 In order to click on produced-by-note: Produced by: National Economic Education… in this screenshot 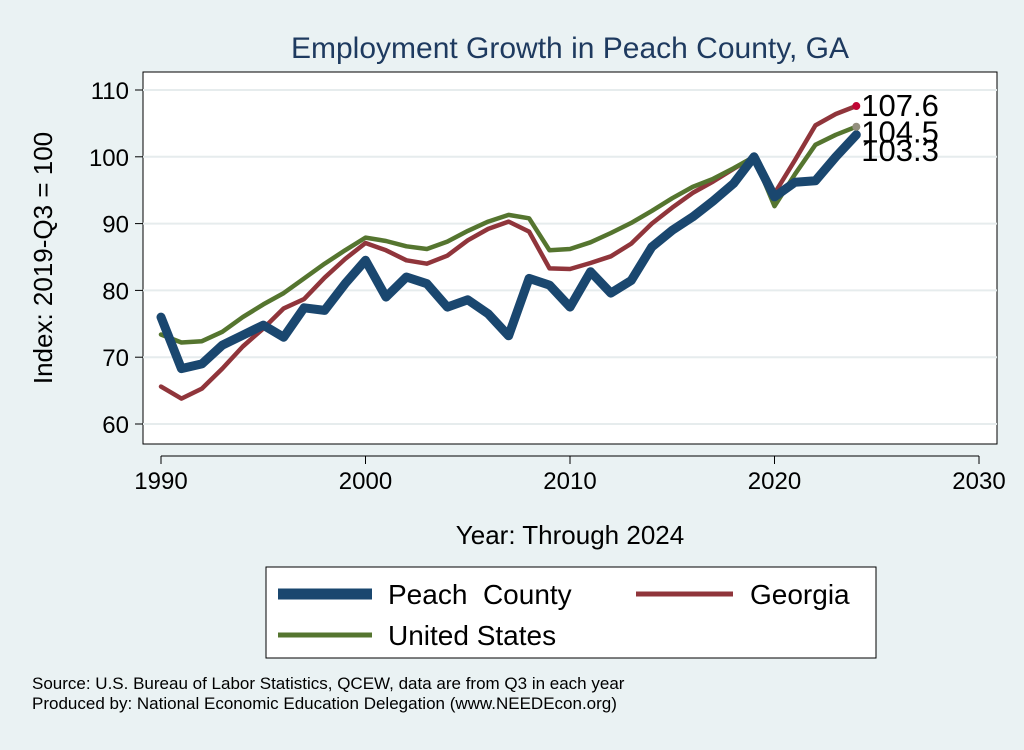, I will do `click(324, 703)`.